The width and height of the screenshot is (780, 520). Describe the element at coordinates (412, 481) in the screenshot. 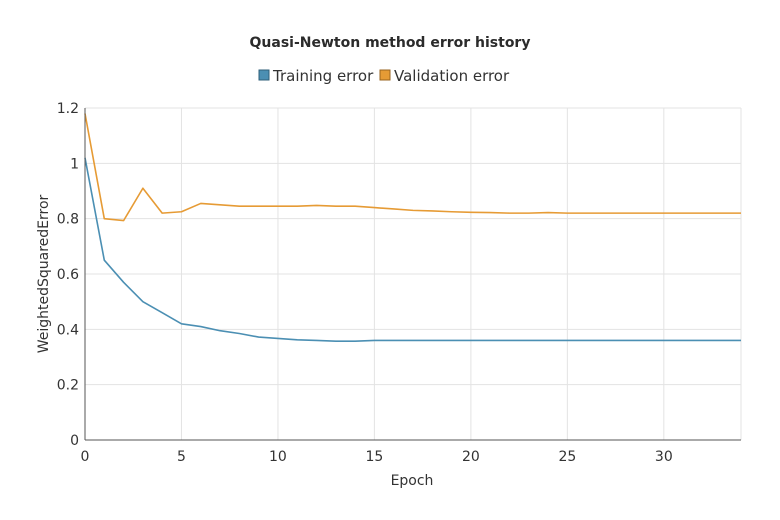

I see `x-axis-label: Epoch` at that location.